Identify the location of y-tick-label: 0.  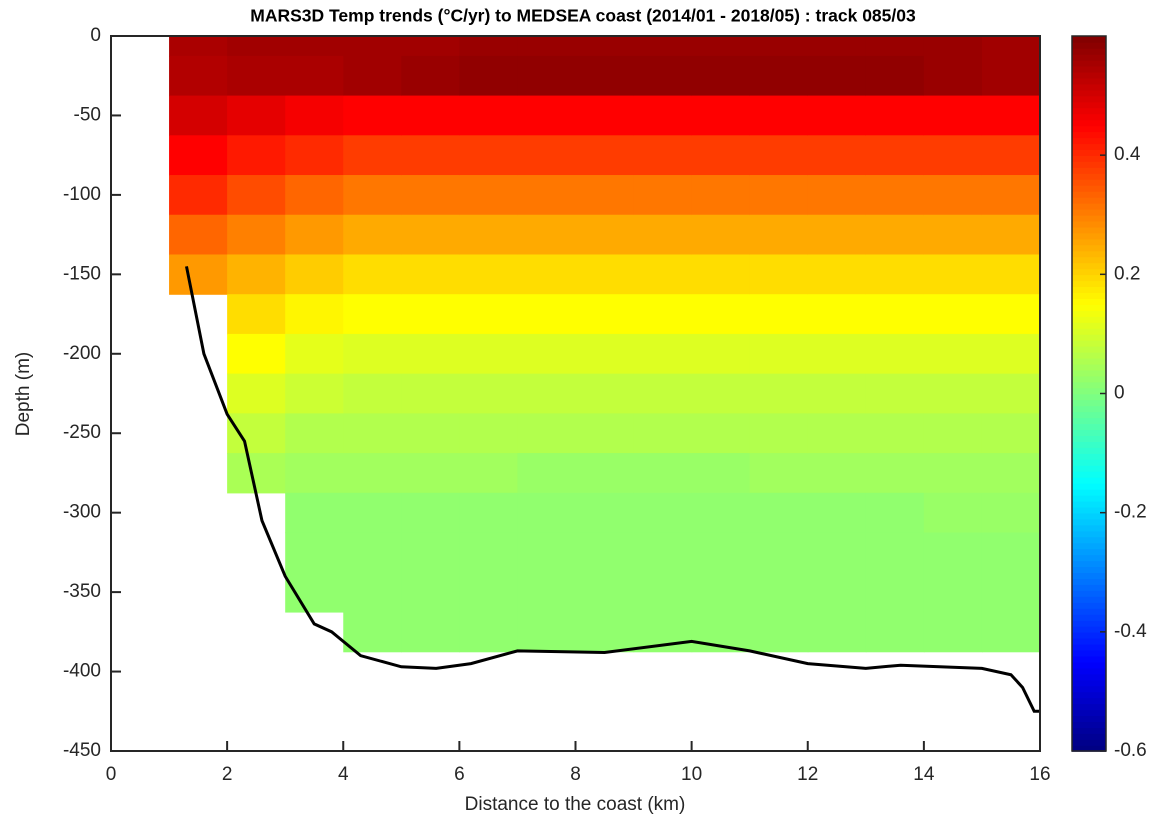
(95, 35).